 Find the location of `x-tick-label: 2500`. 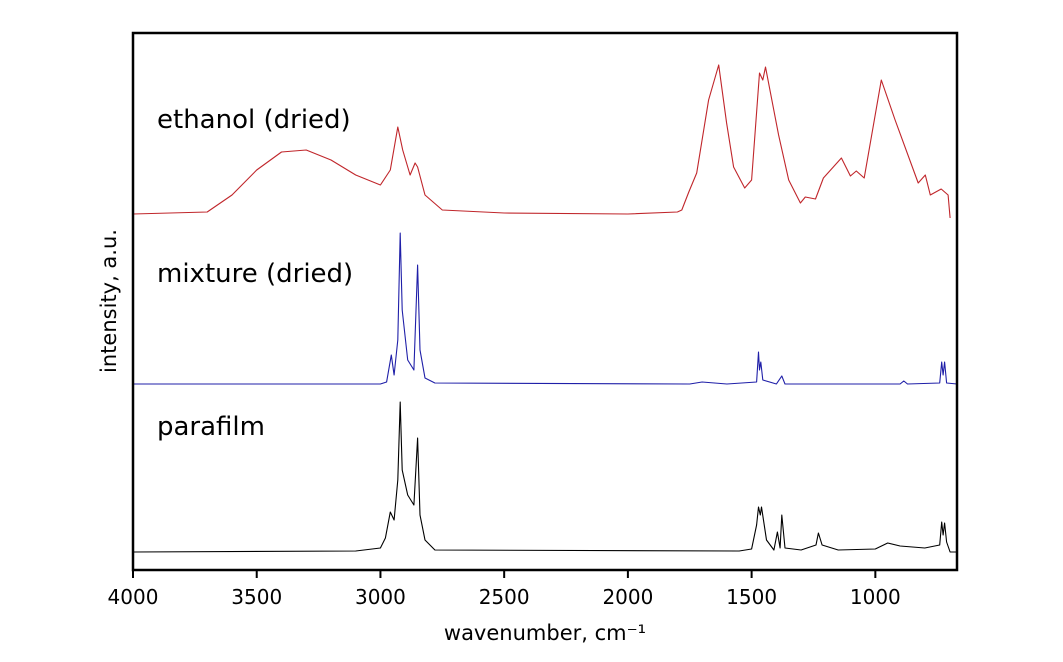

x-tick-label: 2500 is located at coordinates (504, 597).